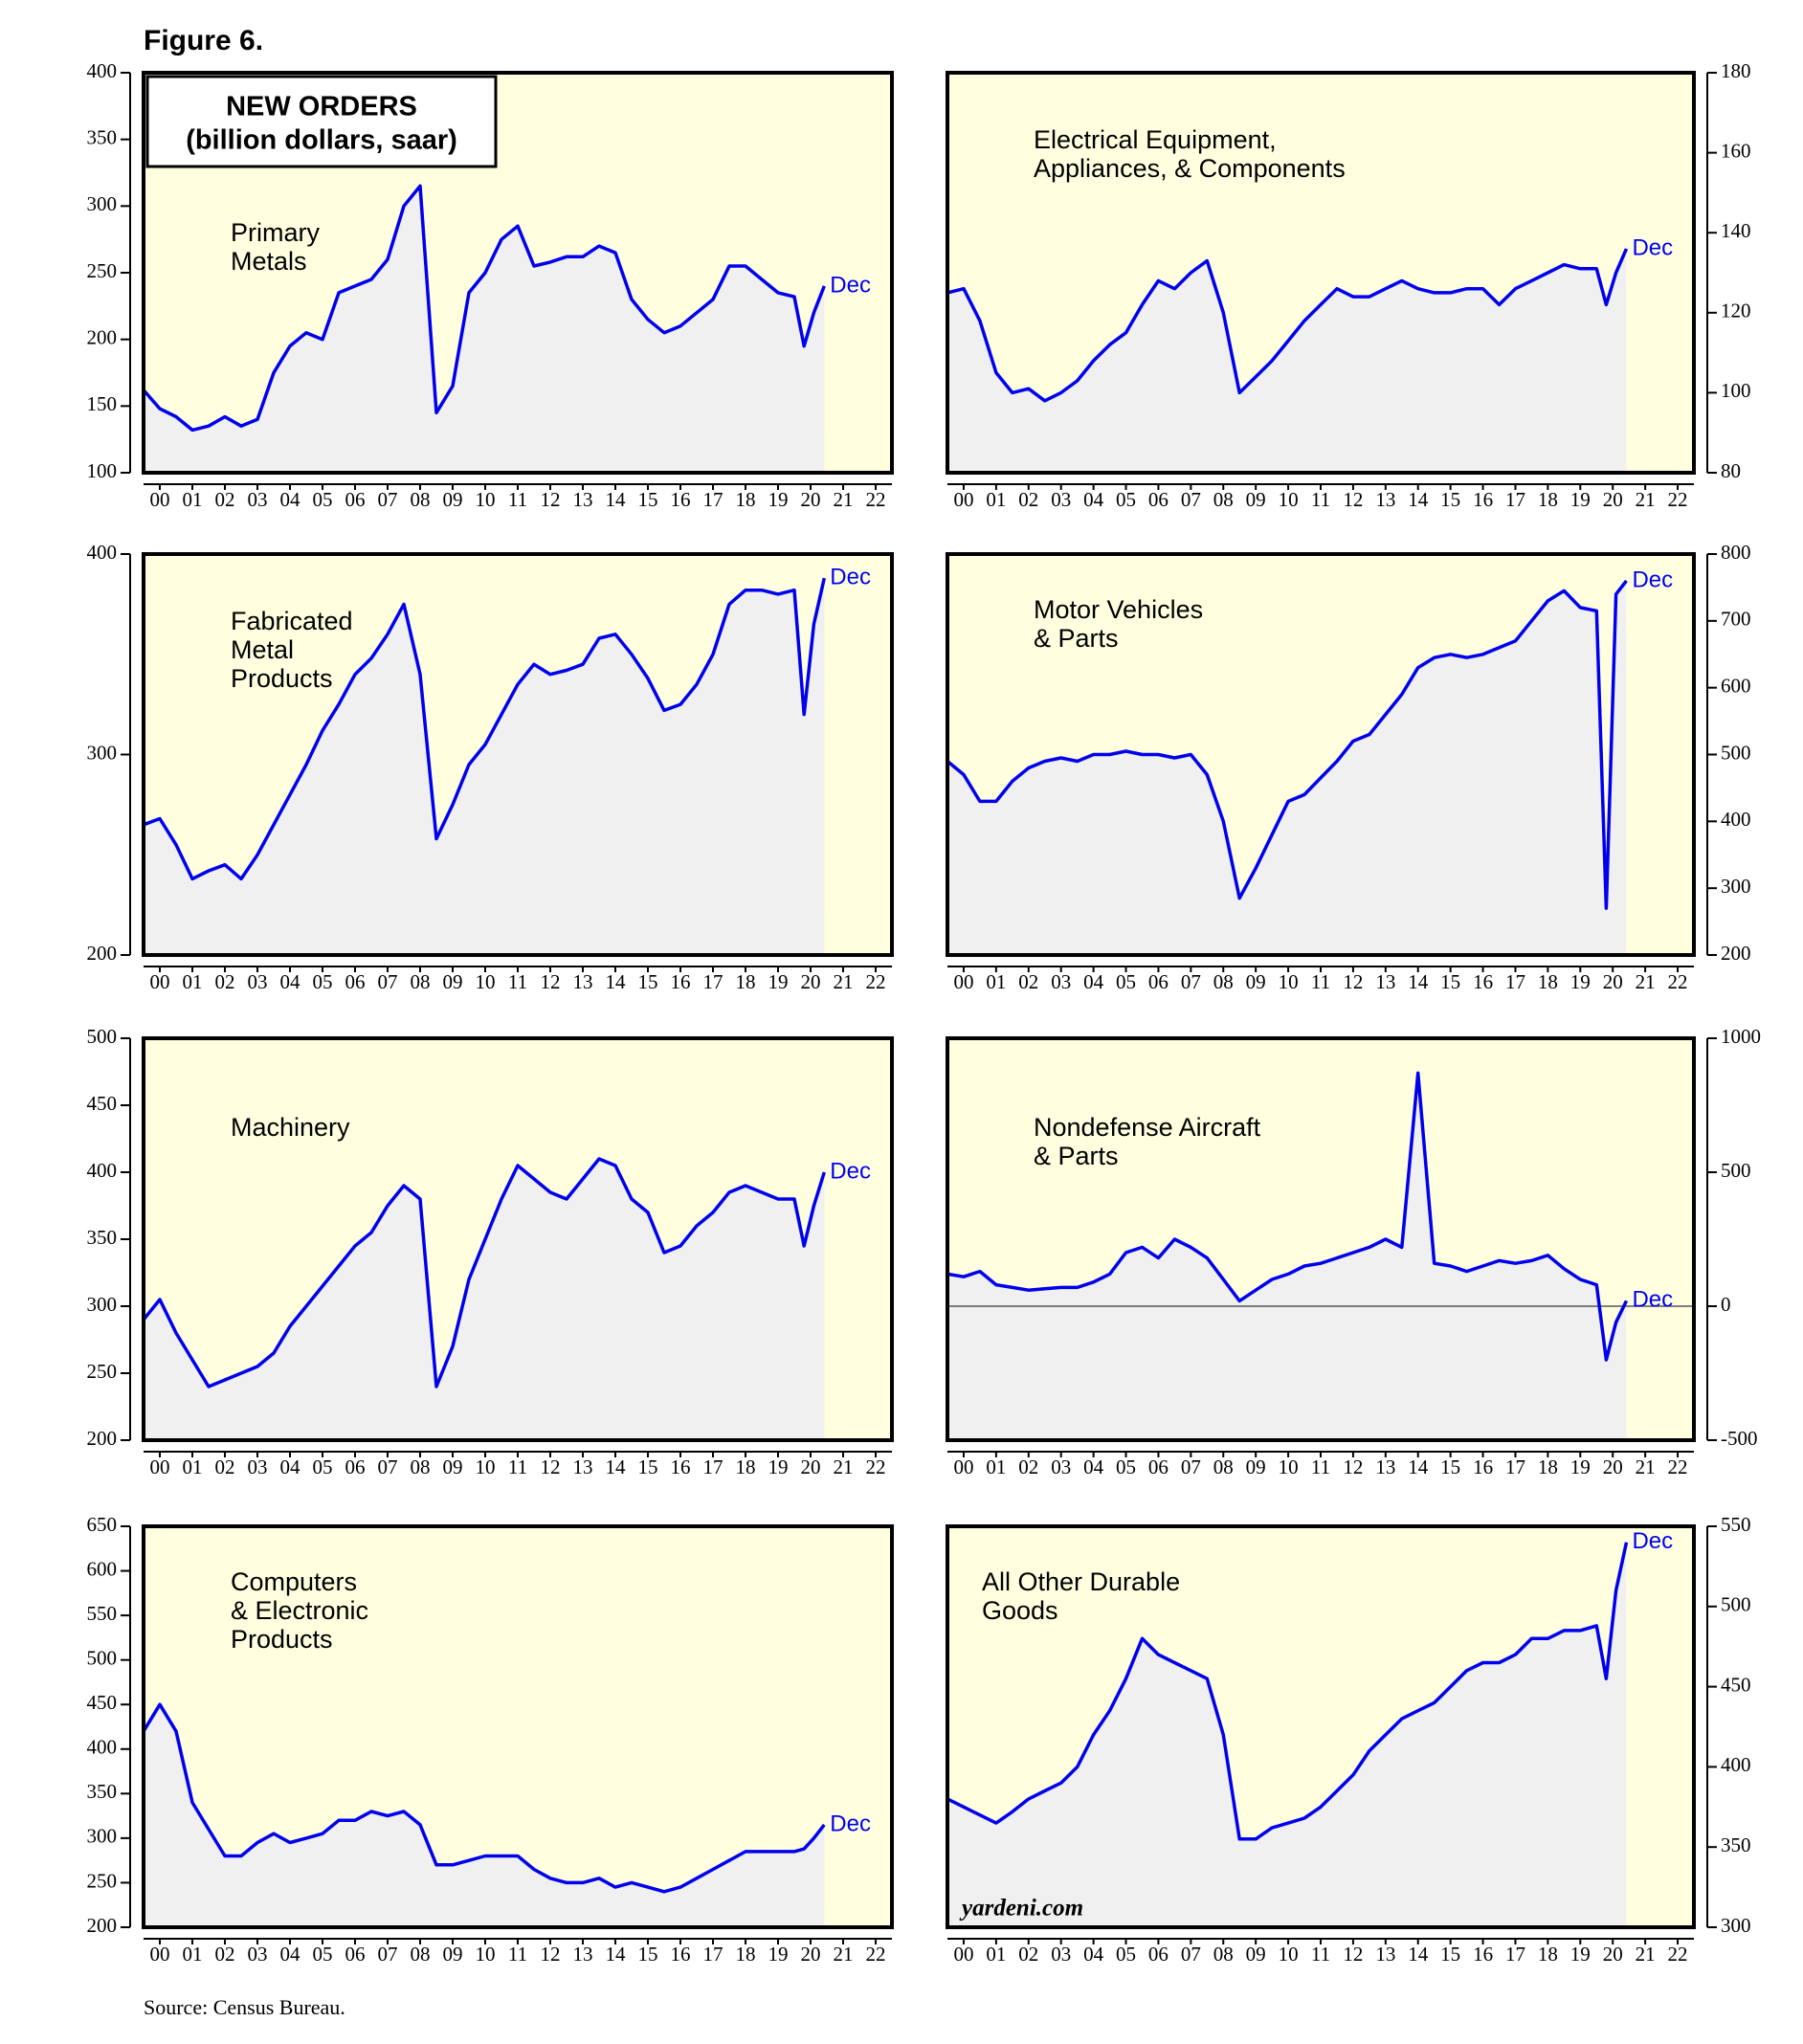  What do you see at coordinates (1678, 1467) in the screenshot?
I see `x-tick-label: 22` at bounding box center [1678, 1467].